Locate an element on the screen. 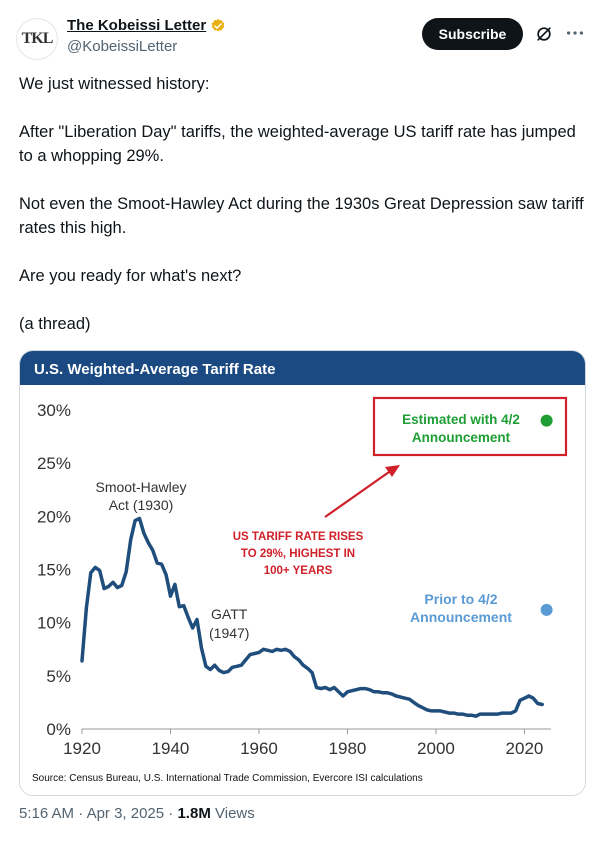  y-tick-label: 0% is located at coordinates (58, 729).